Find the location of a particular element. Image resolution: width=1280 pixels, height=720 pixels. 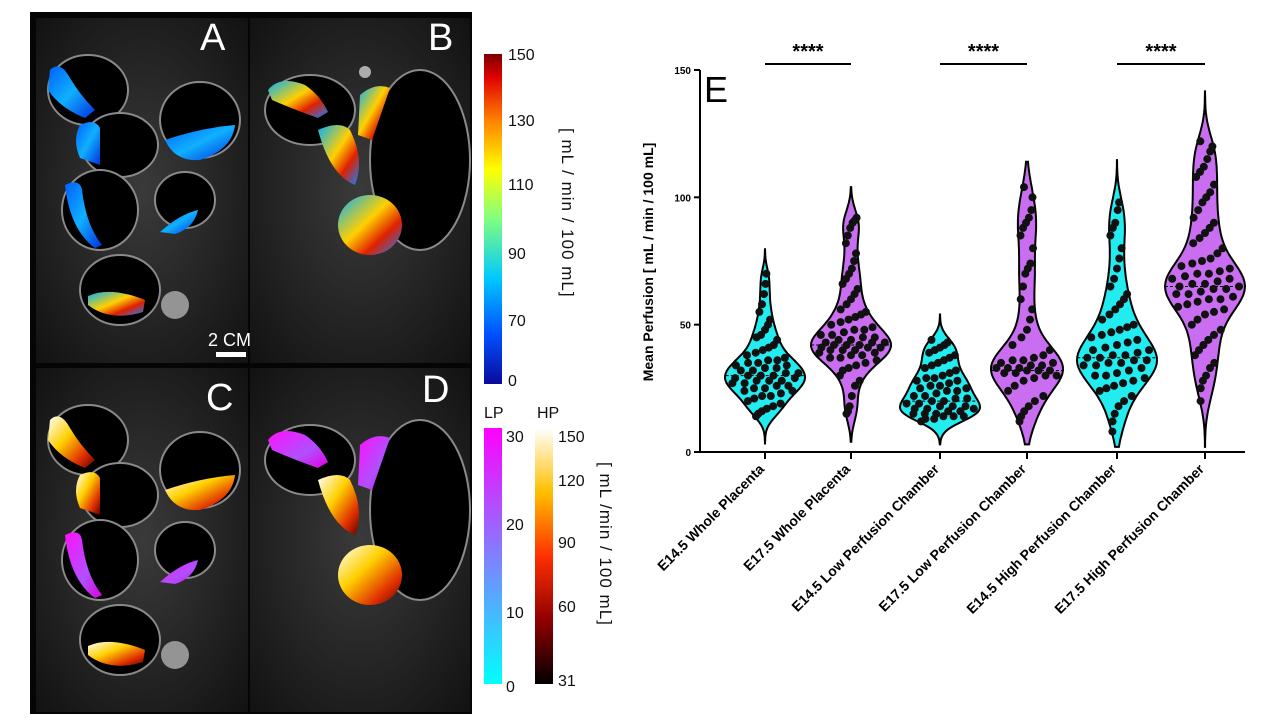

colorbar-lp-tick: 30 is located at coordinates (515, 437).